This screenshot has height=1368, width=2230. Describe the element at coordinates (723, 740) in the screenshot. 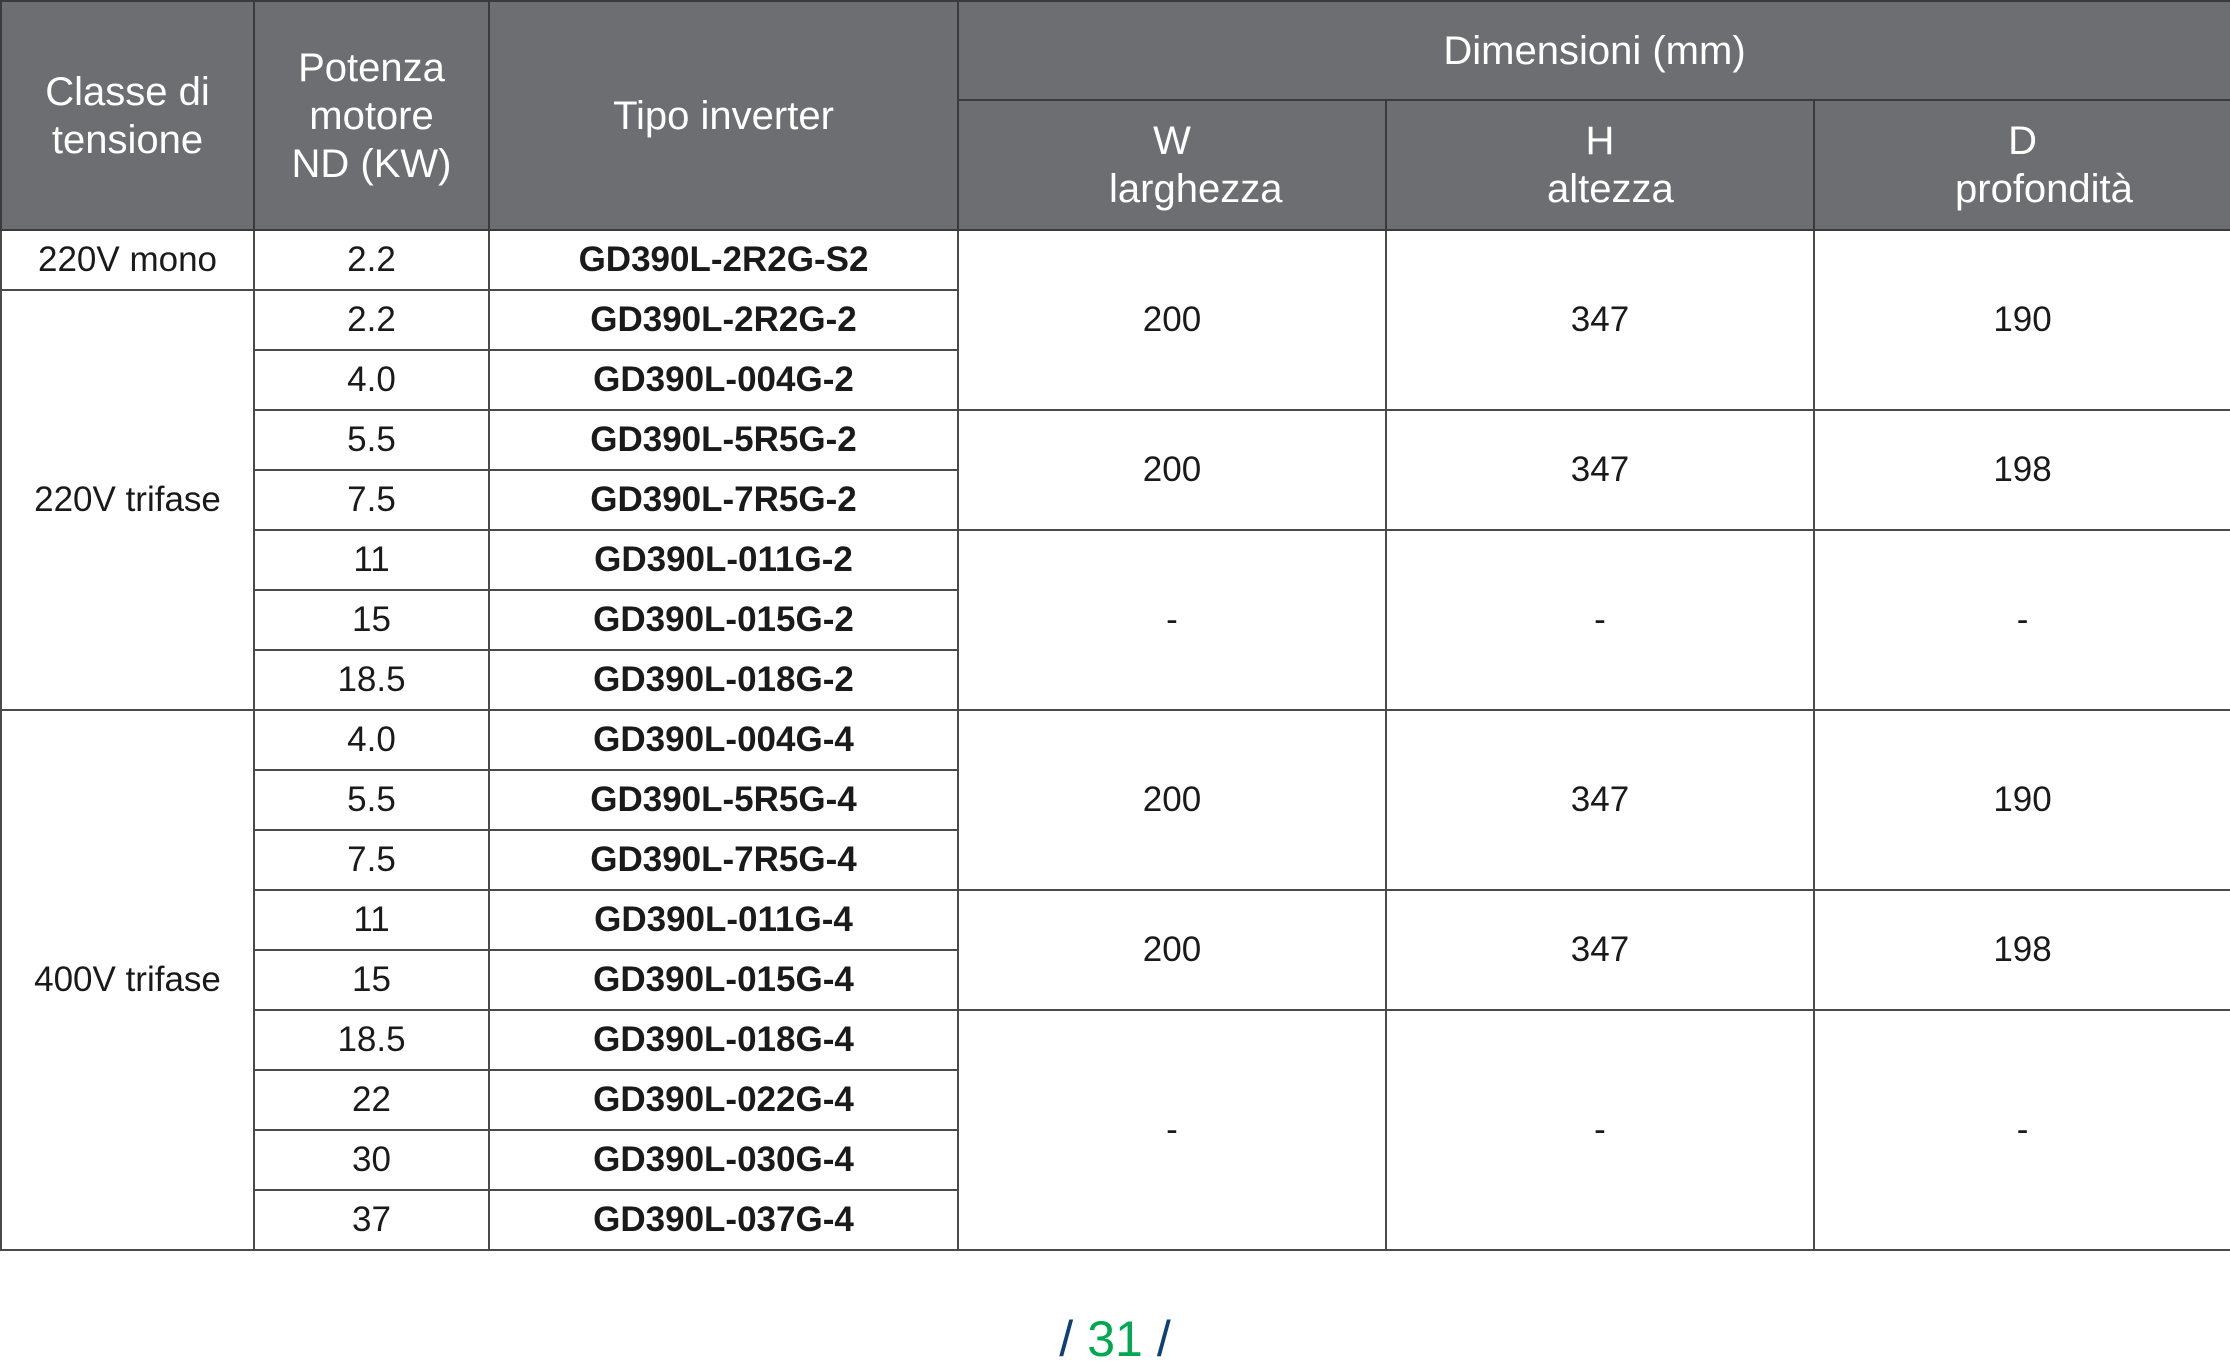

I see `inverter-model-cell: GD390L-004G-4` at that location.